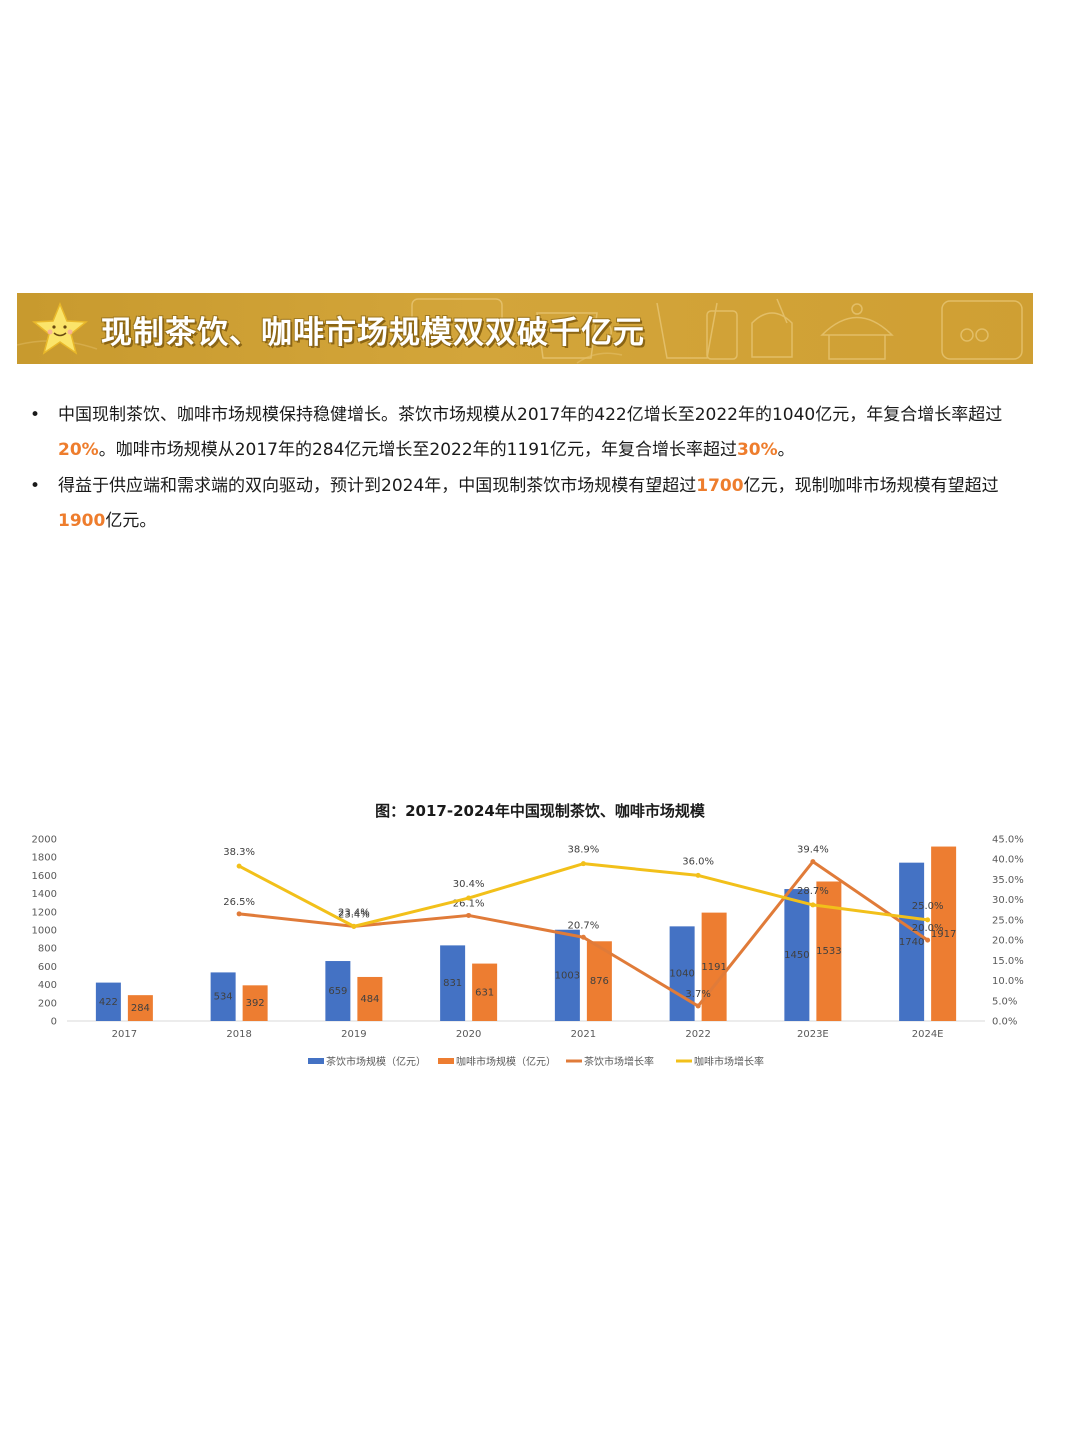 Image resolution: width=1080 pixels, height=1440 pixels. Describe the element at coordinates (468, 1034) in the screenshot. I see `x-tick-label: 2020` at that location.